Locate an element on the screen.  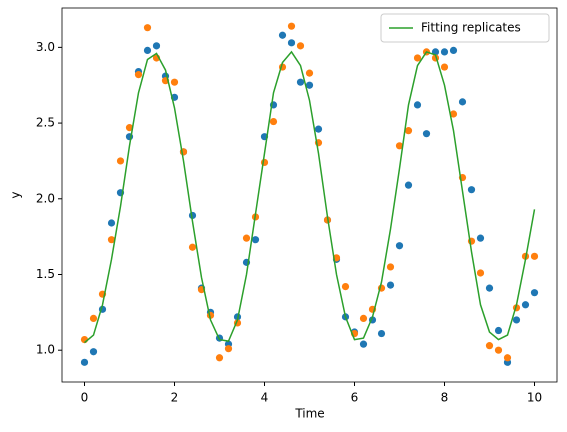
y-tick-label: 2.5 is located at coordinates (45, 123).